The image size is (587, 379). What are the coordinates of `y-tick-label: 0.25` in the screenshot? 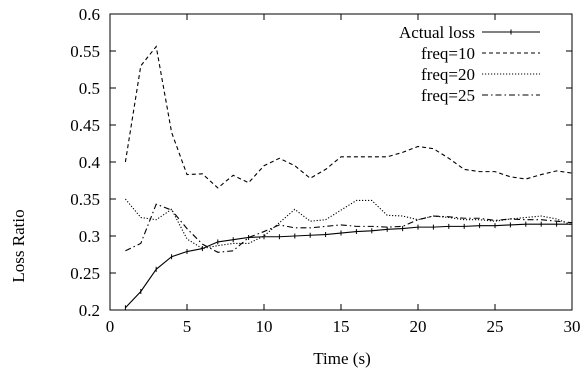 It's located at (85, 273).